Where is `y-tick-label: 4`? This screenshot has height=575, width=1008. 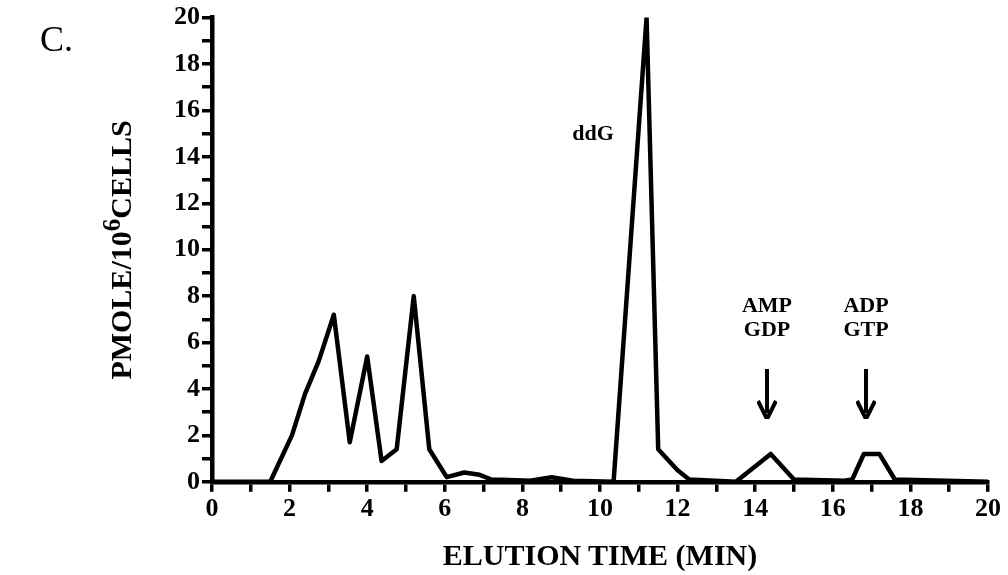
y-tick-label: 4 is located at coordinates (193, 387).